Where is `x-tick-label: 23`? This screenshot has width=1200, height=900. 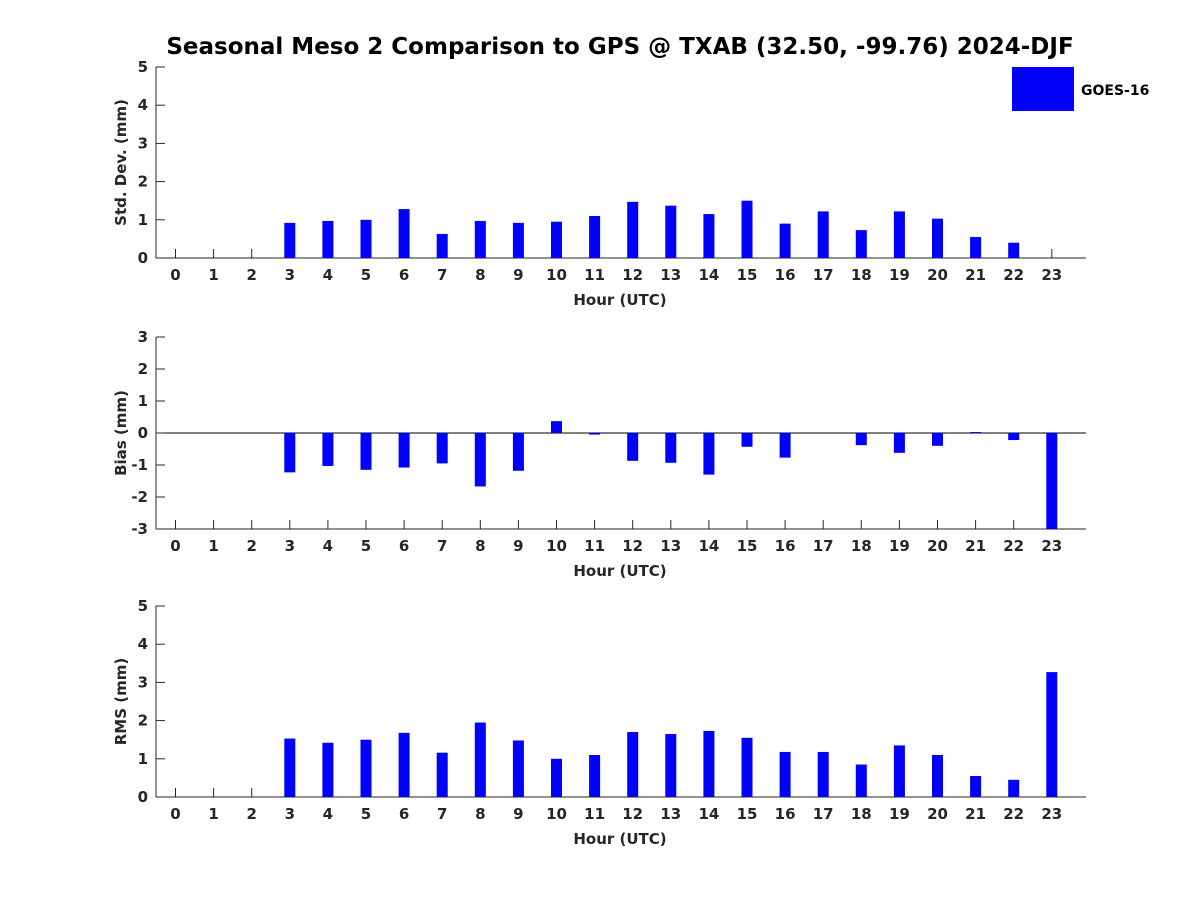
x-tick-label: 23 is located at coordinates (1051, 546).